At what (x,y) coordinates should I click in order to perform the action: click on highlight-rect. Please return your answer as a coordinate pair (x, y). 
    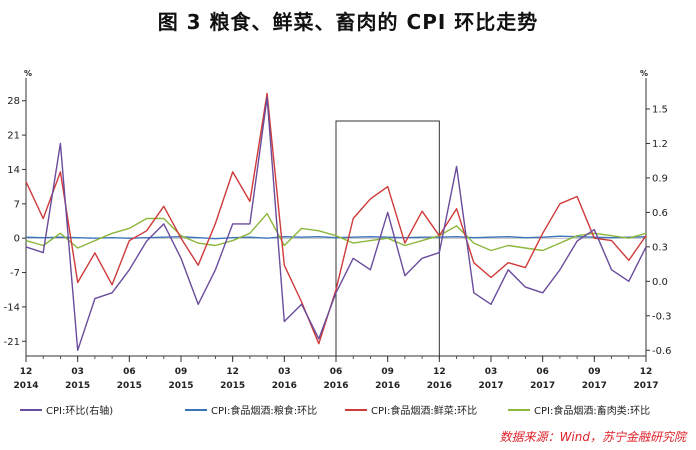
    Looking at the image, I should click on (387, 238).